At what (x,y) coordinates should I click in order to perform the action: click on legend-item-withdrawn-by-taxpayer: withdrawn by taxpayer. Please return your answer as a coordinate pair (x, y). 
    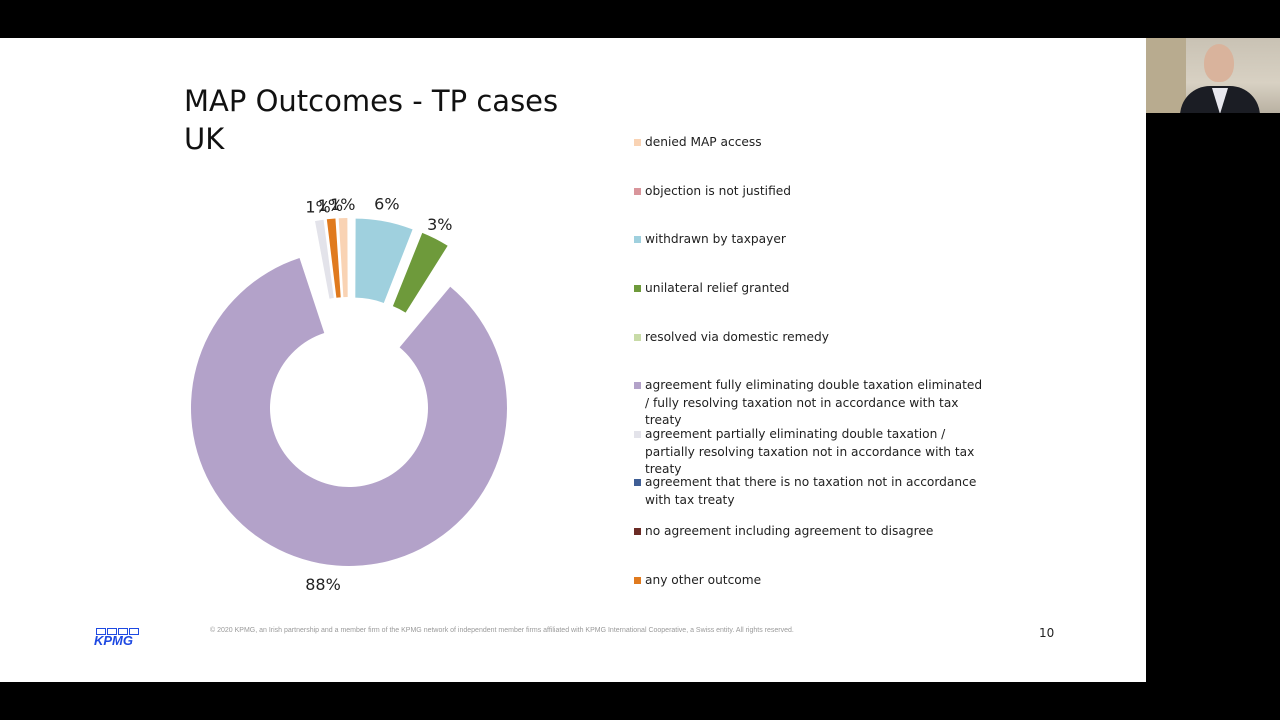
    Looking at the image, I should click on (809, 240).